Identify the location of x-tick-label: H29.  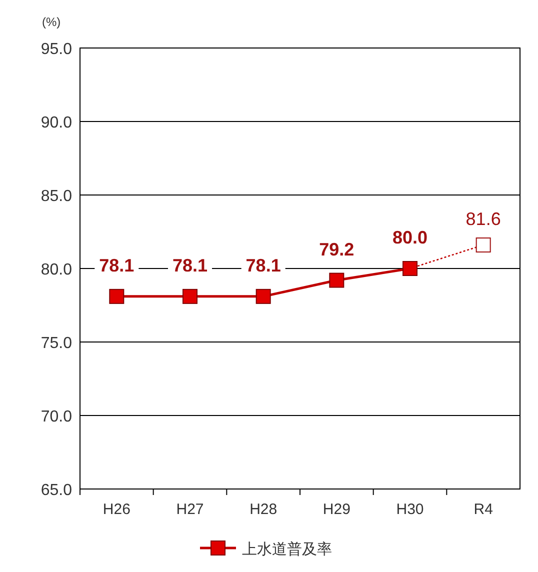
(336, 509).